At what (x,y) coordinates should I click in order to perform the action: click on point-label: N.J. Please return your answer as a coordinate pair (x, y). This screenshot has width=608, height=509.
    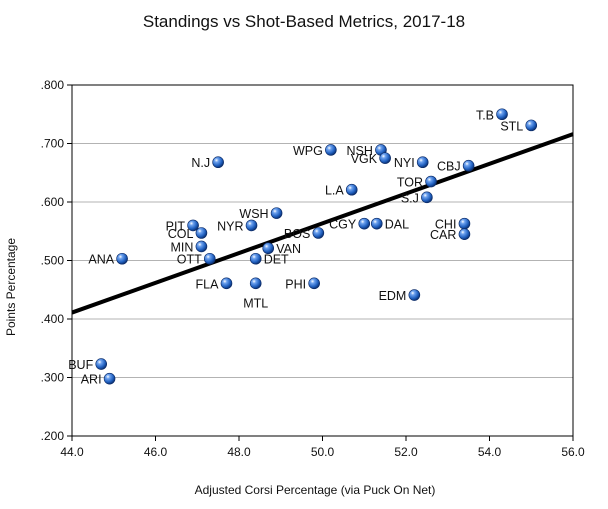
    Looking at the image, I should click on (200, 163).